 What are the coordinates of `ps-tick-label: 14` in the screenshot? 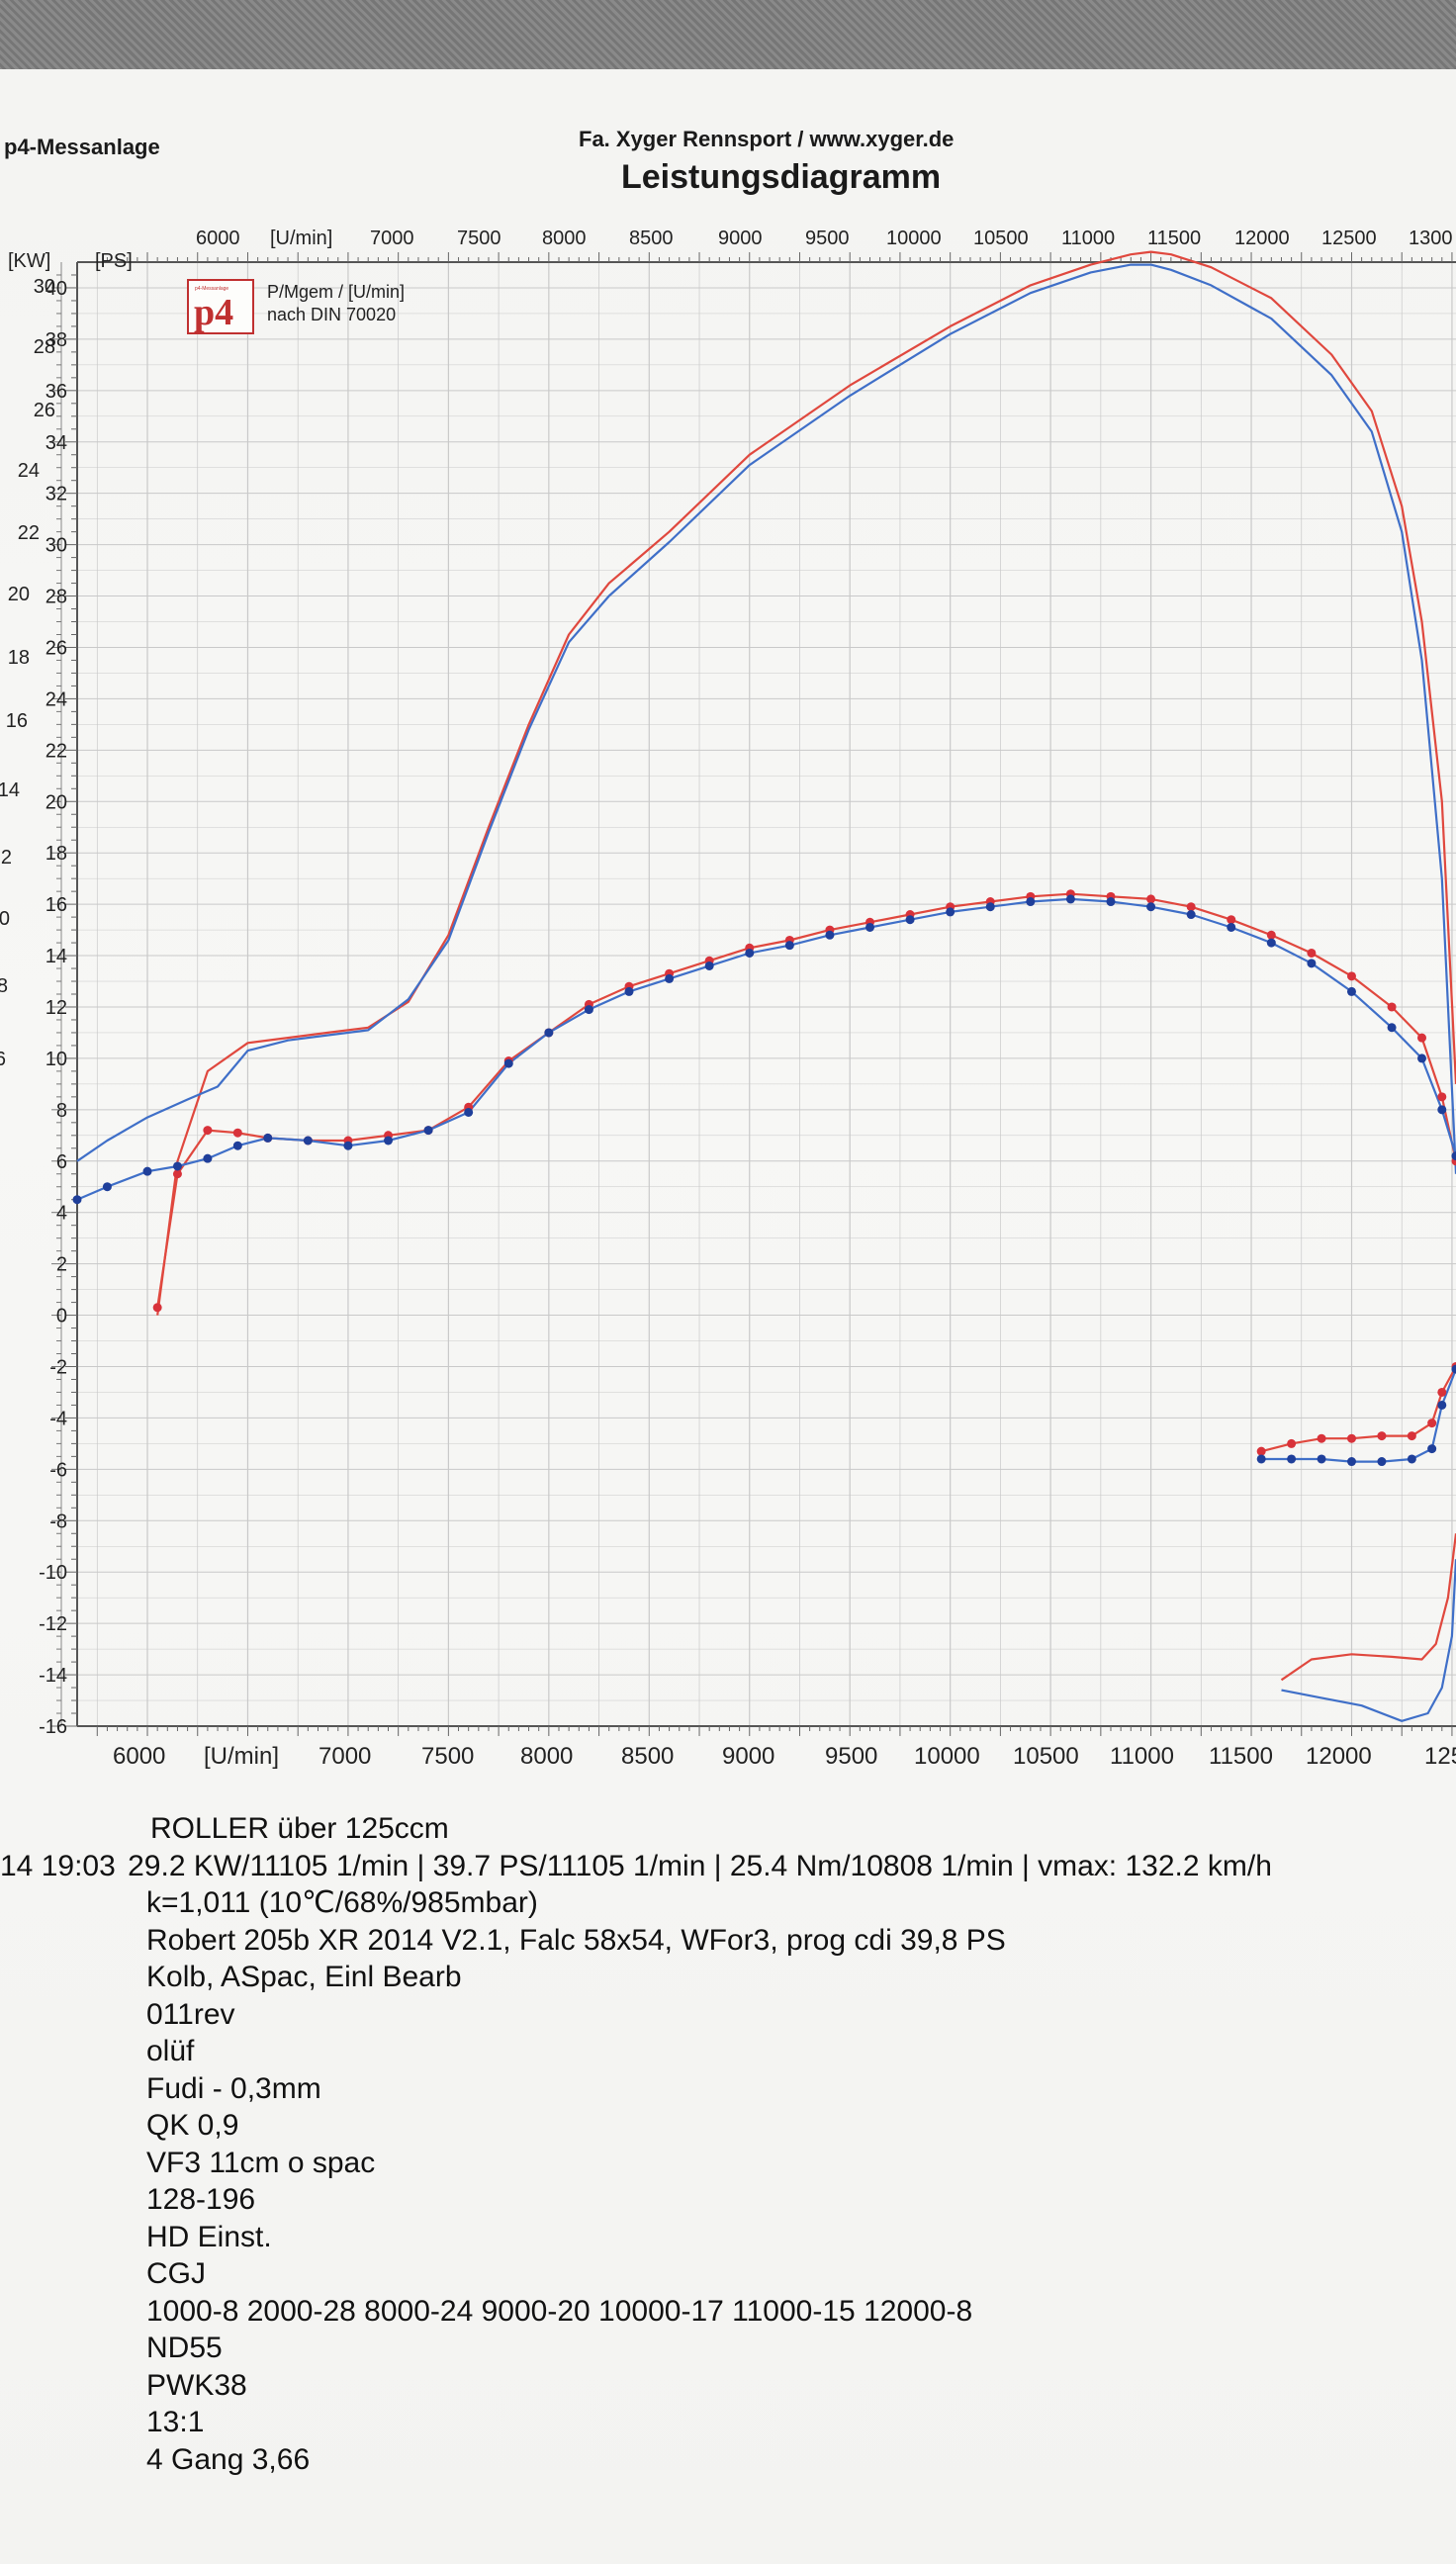 It's located at (56, 956).